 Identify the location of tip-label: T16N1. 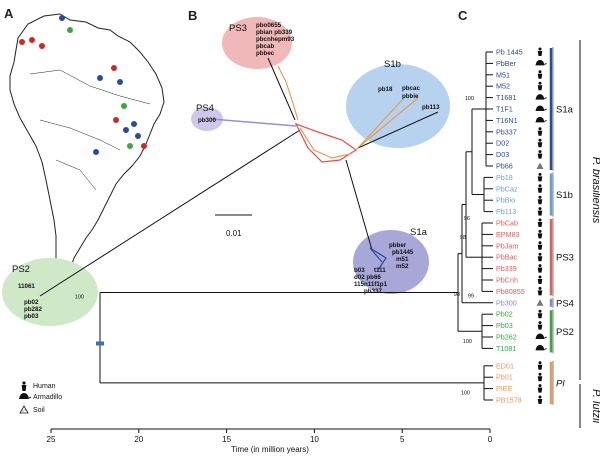
(507, 120).